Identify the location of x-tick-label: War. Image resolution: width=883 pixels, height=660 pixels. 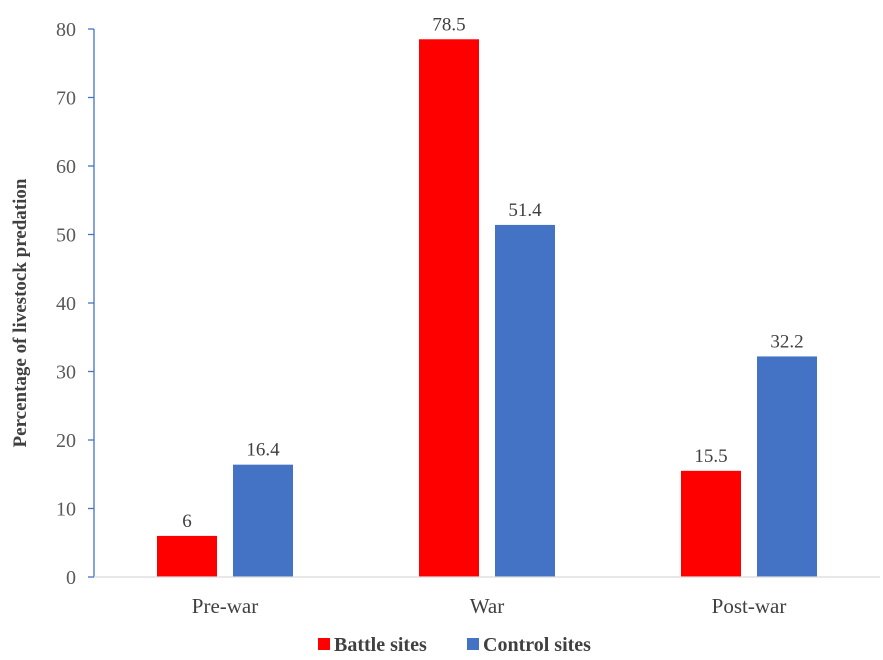
(487, 606).